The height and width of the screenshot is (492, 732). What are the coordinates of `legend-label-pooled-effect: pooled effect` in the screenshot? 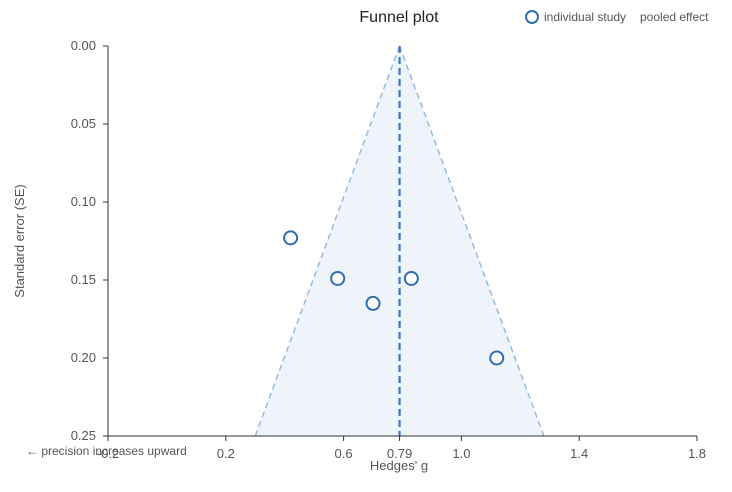 It's located at (674, 17).